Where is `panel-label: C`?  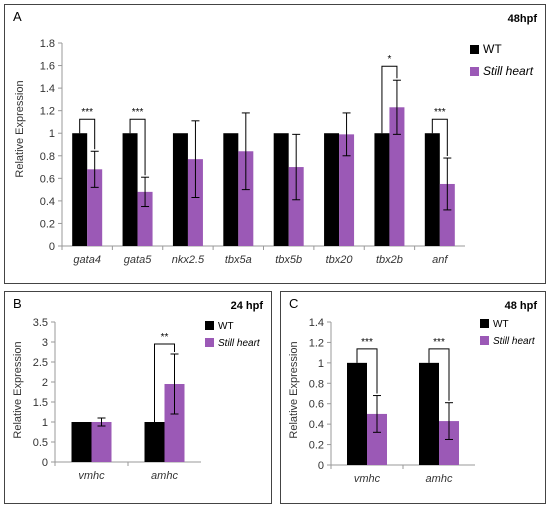 panel-label: C is located at coordinates (294, 303).